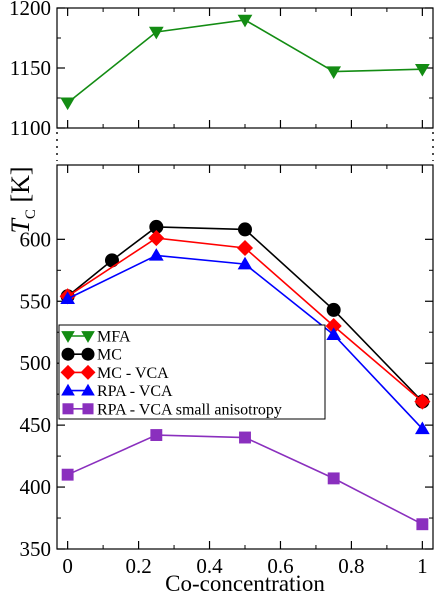  Describe the element at coordinates (422, 566) in the screenshot. I see `x-tick-label: 1` at that location.